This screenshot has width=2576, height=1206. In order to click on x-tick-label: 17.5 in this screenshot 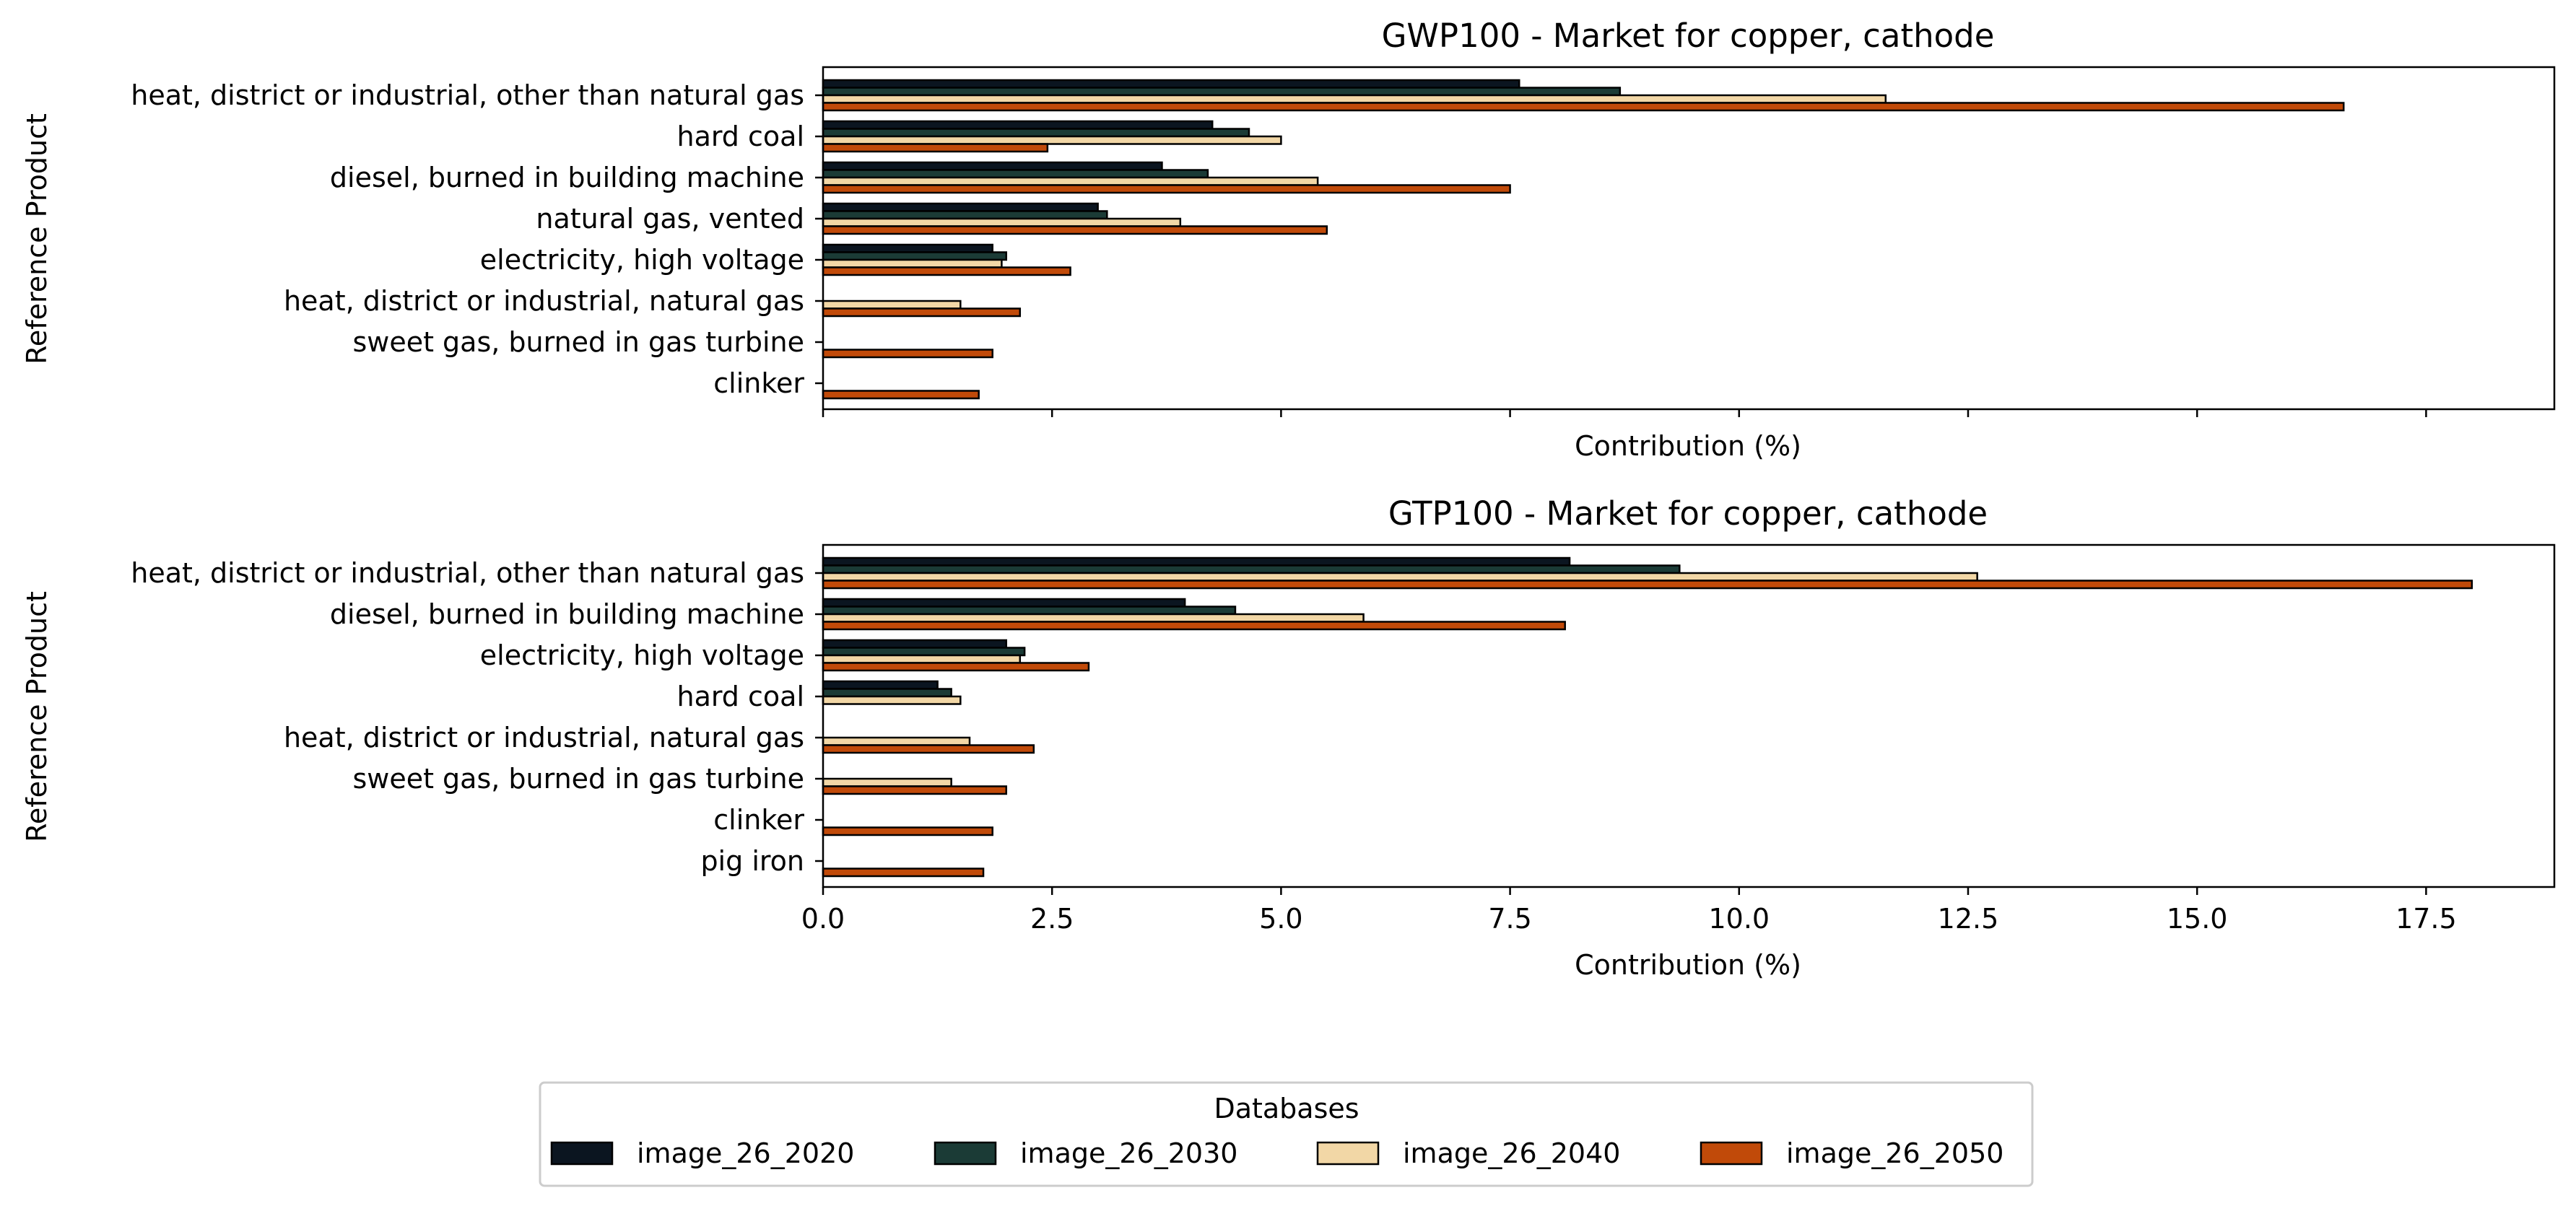, I will do `click(2426, 919)`.